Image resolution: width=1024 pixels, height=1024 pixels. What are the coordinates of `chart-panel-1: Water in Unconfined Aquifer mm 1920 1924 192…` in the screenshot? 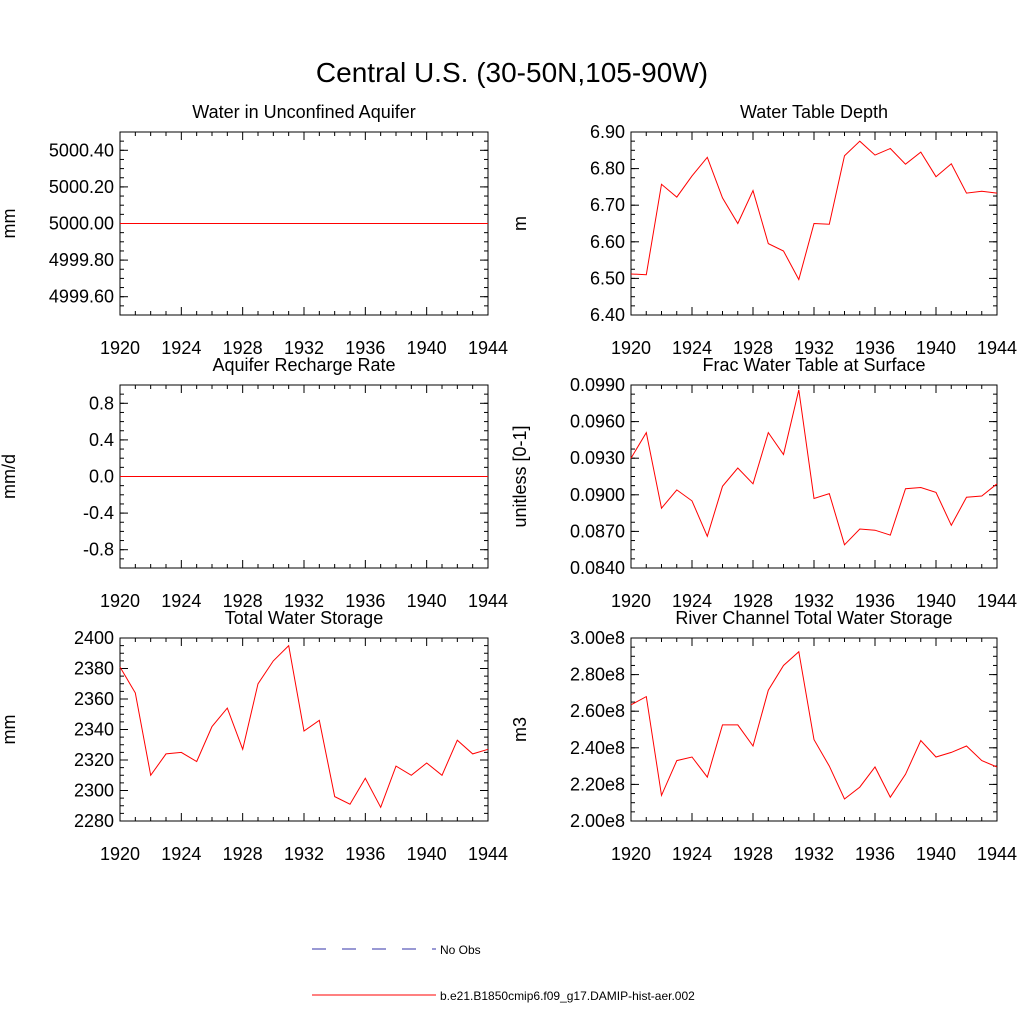 It's located at (254, 230).